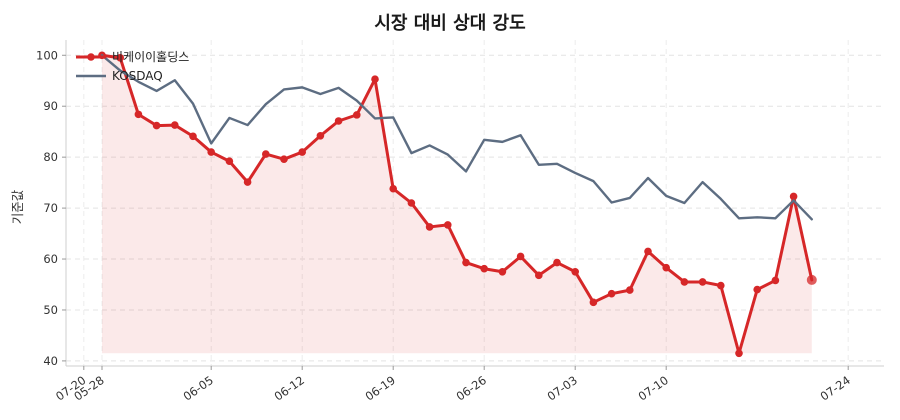 This screenshot has width=900, height=420. Describe the element at coordinates (471, 388) in the screenshot. I see `x-tick-label: 06-26` at that location.